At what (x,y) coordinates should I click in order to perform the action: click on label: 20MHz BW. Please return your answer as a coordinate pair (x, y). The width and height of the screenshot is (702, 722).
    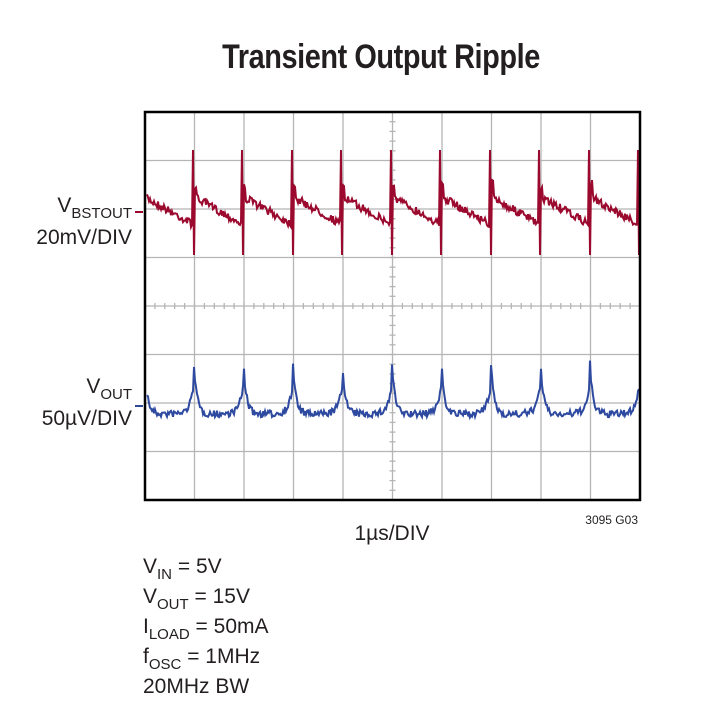
    Looking at the image, I should click on (196, 686).